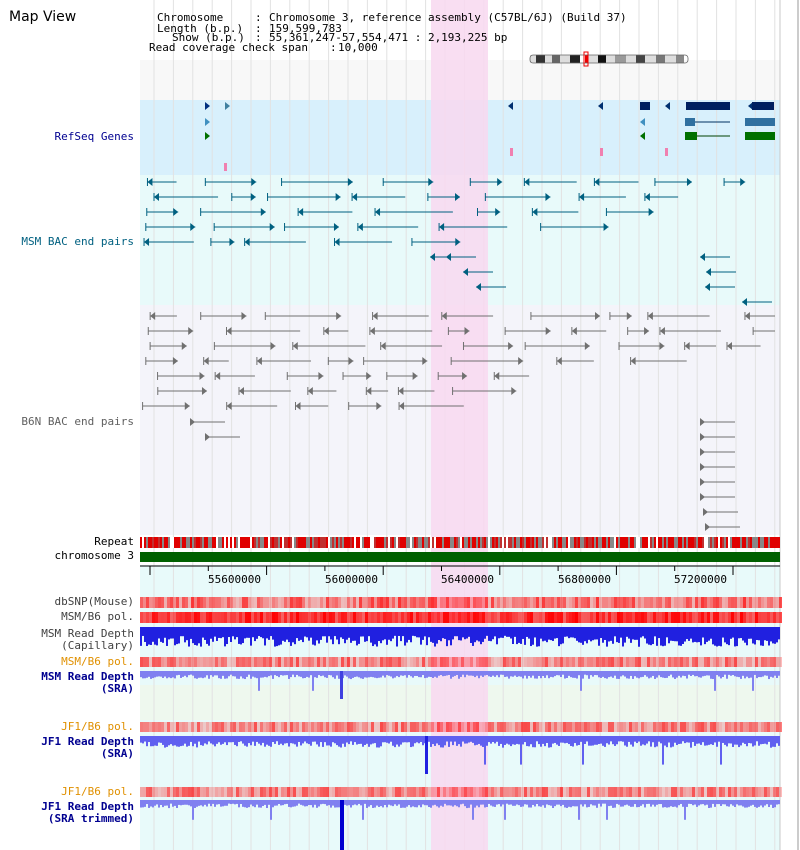  I want to click on refseq-genes-label: RefSeq Genes, so click(94, 136).